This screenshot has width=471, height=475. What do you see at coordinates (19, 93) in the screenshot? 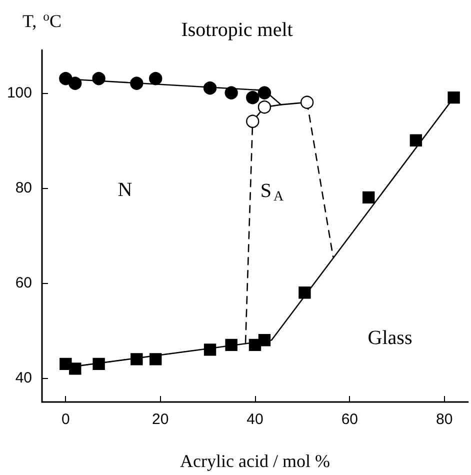
I see `y-tick-label: 100` at bounding box center [19, 93].